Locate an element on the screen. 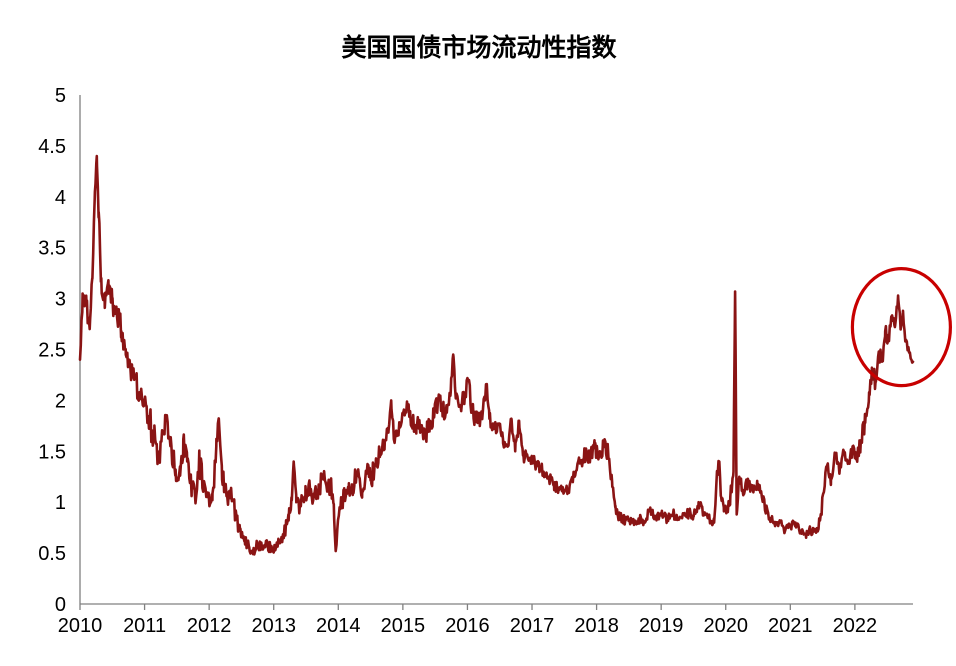  x-tick-label: 2011 is located at coordinates (144, 626).